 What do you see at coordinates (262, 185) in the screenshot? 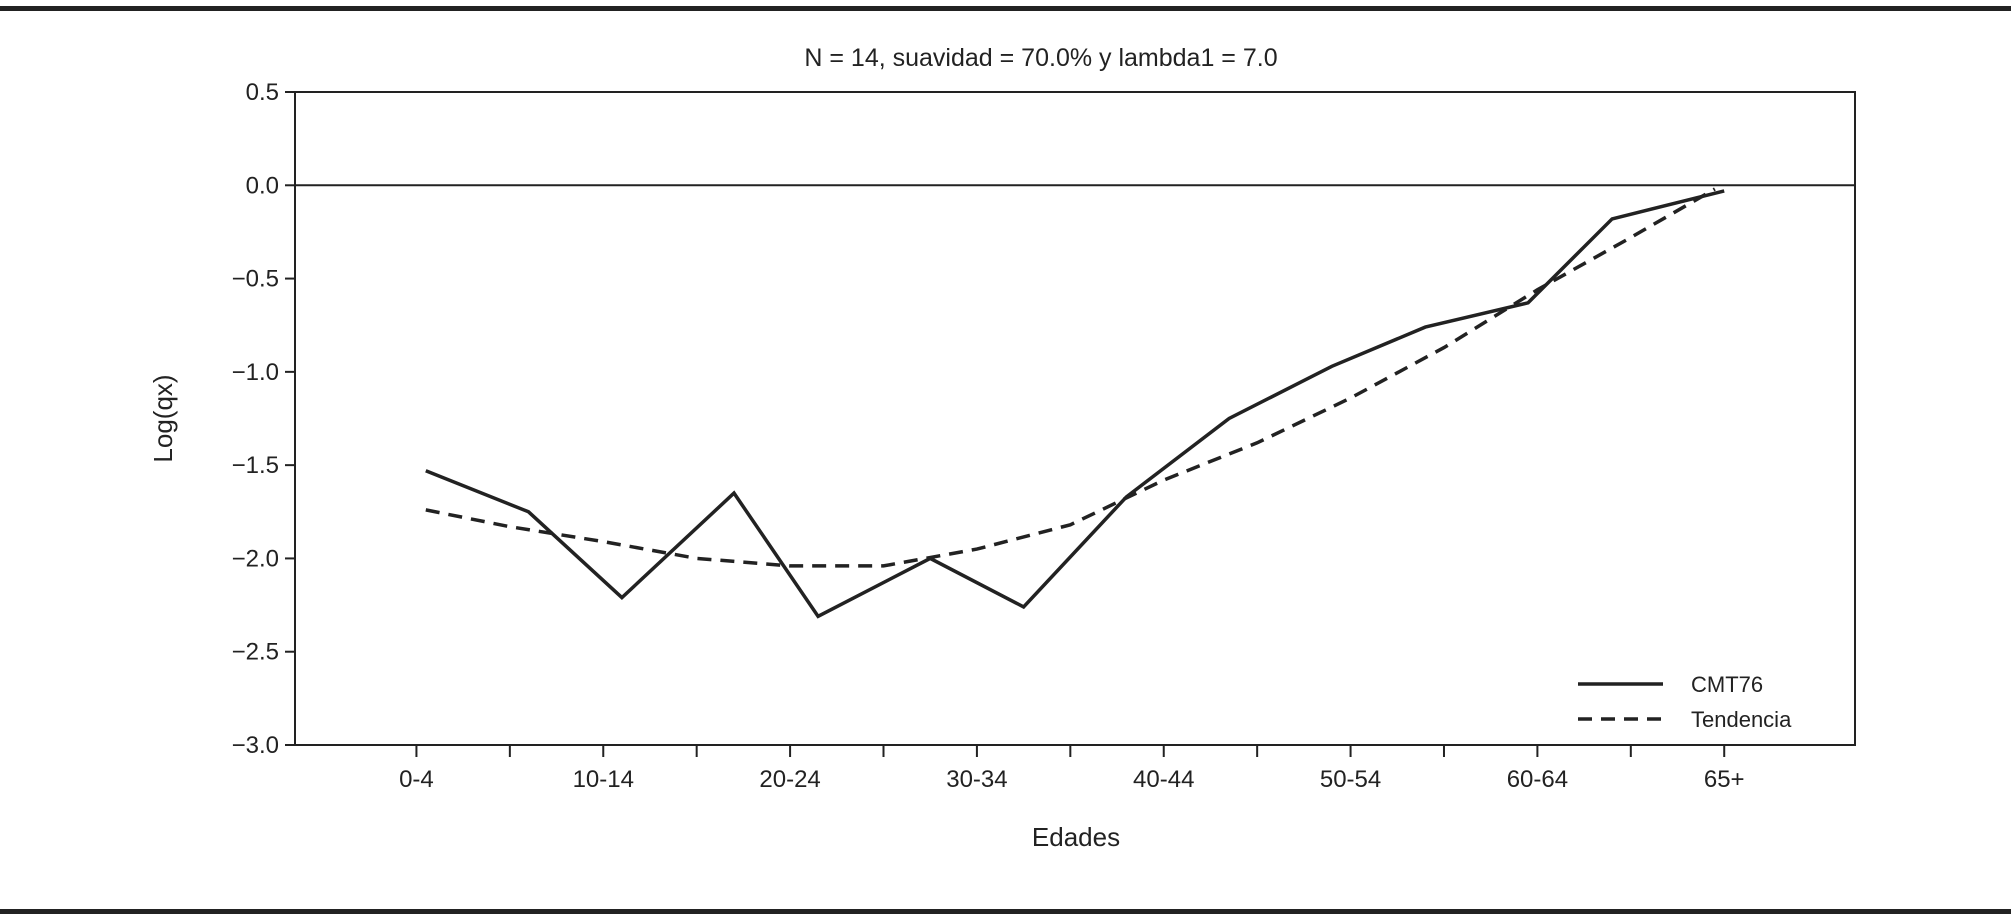
I see `y-tick-label: 0.0` at bounding box center [262, 185].